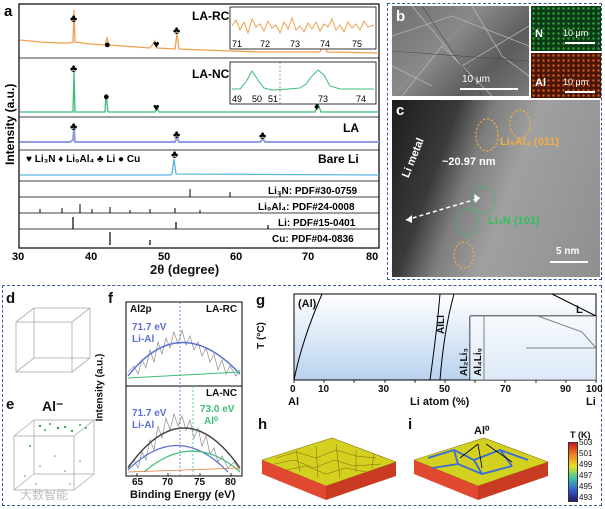 This screenshot has height=509, width=605. Describe the element at coordinates (199, 31) in the screenshot. I see `trace-la-rc` at that location.